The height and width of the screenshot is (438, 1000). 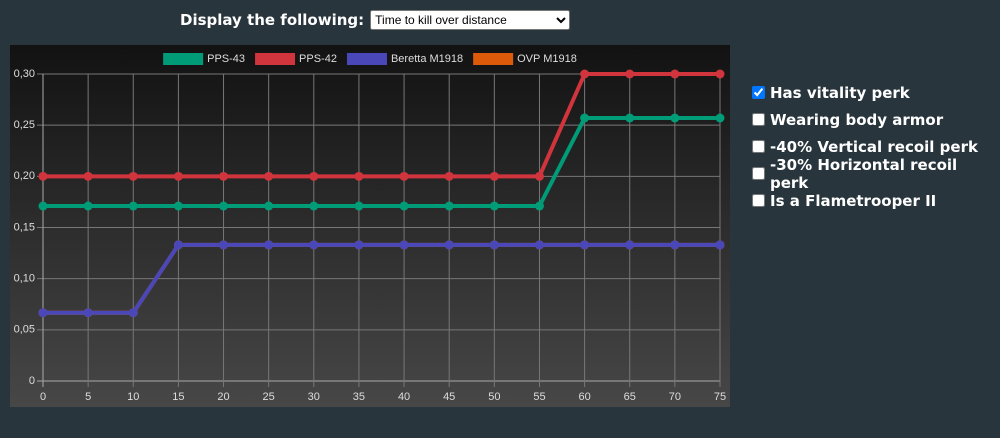 I want to click on option-row: Has vitality perk, so click(x=876, y=92).